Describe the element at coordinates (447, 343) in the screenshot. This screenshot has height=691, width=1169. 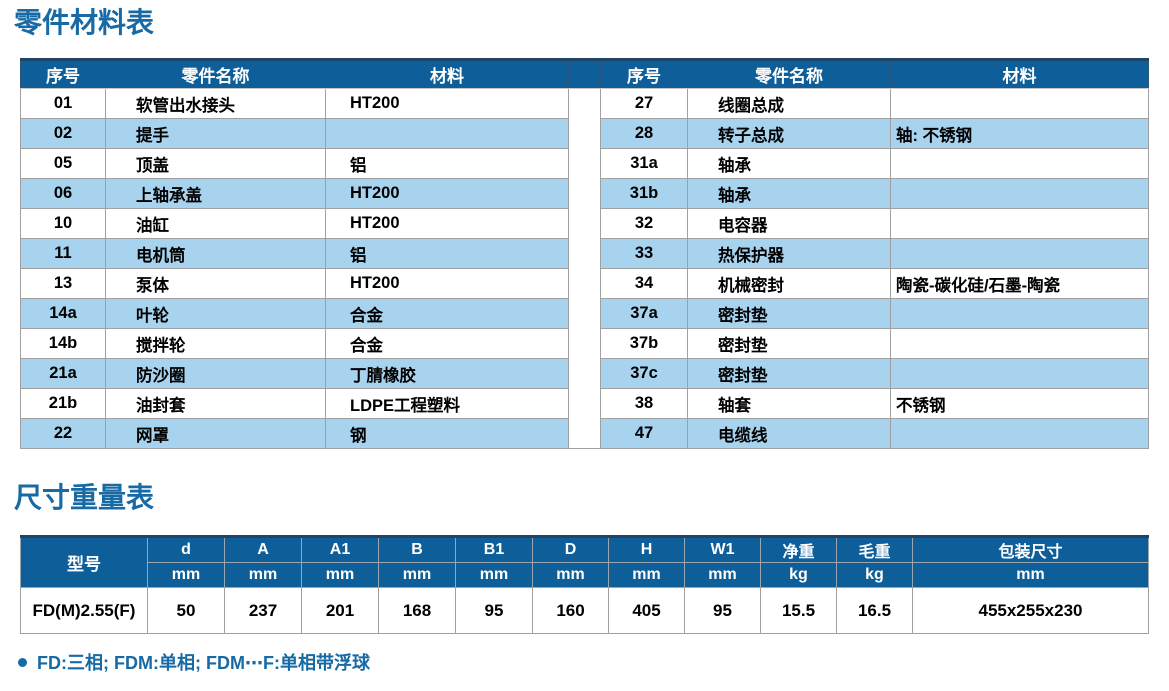
I see `part-material-cell: 合金` at that location.